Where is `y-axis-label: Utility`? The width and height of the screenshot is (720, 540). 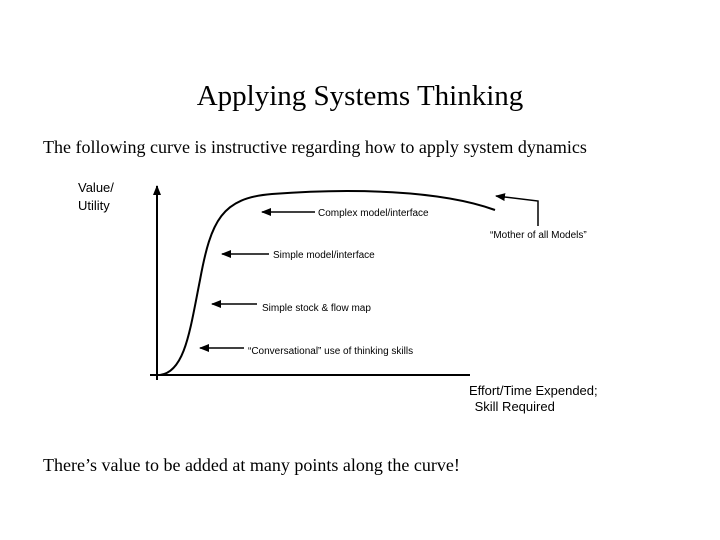 y-axis-label: Utility is located at coordinates (94, 205).